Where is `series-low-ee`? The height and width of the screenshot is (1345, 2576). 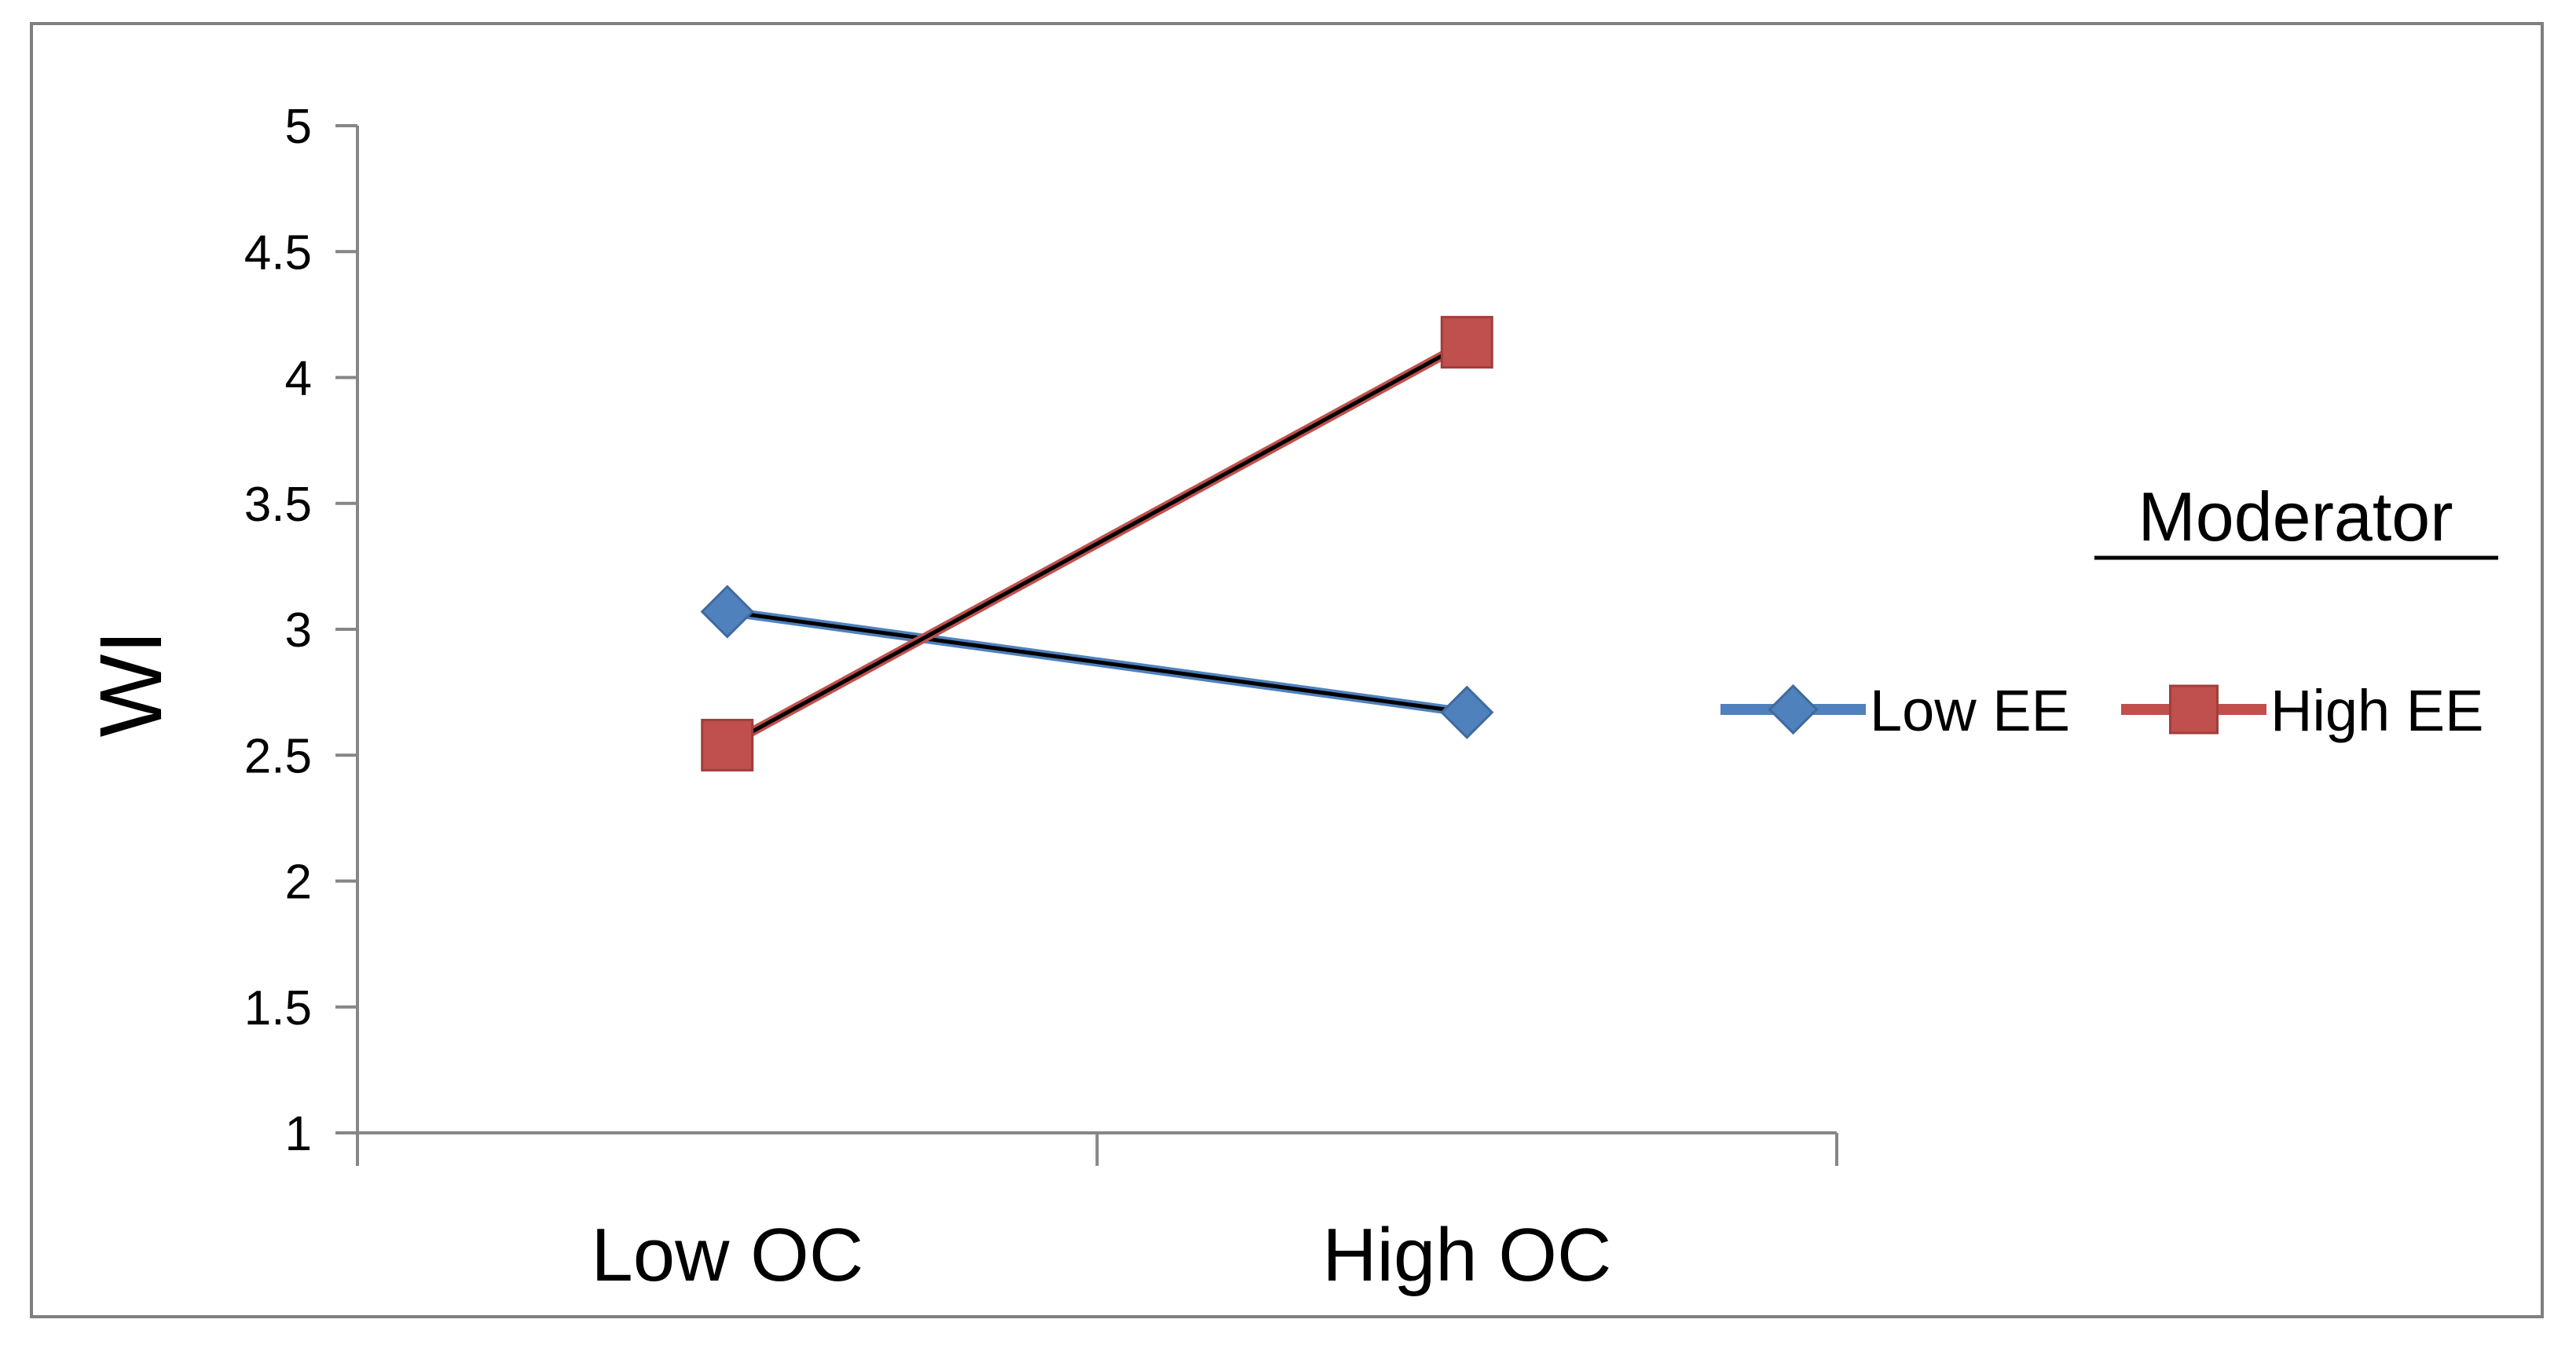
series-low-ee is located at coordinates (1097, 662).